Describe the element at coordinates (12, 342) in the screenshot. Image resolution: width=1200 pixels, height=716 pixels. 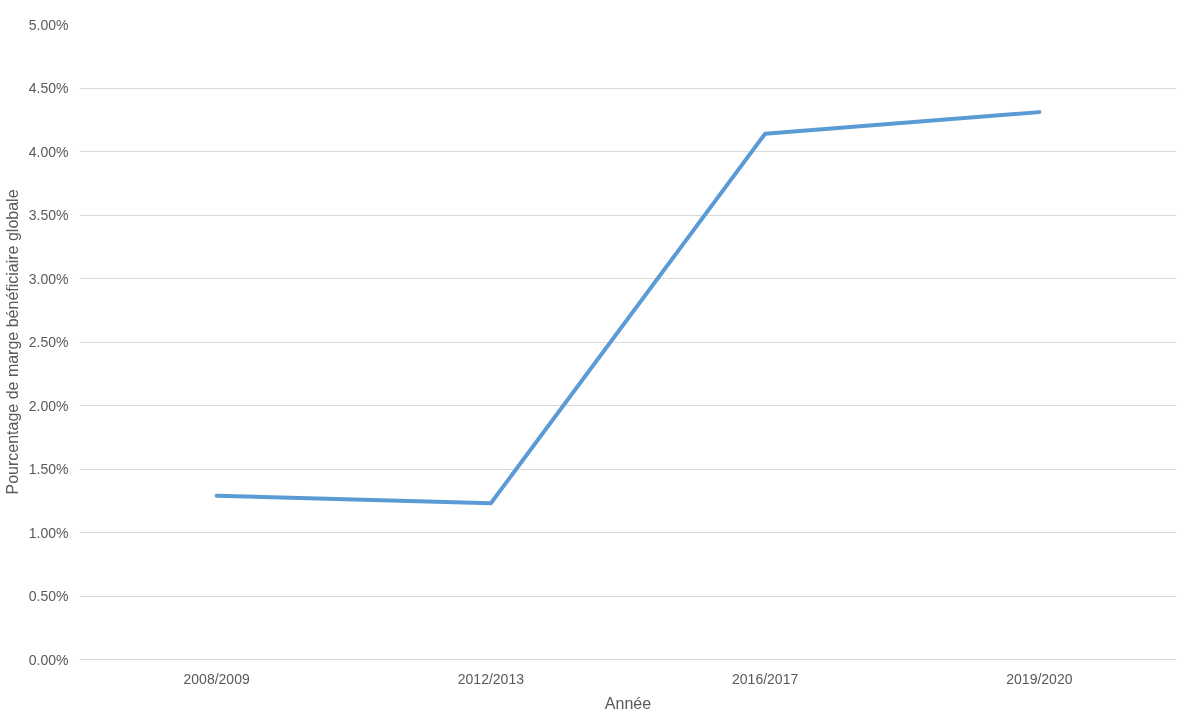
I see `y-axis-title: Pourcentage de marge bénéficiaire globale` at that location.